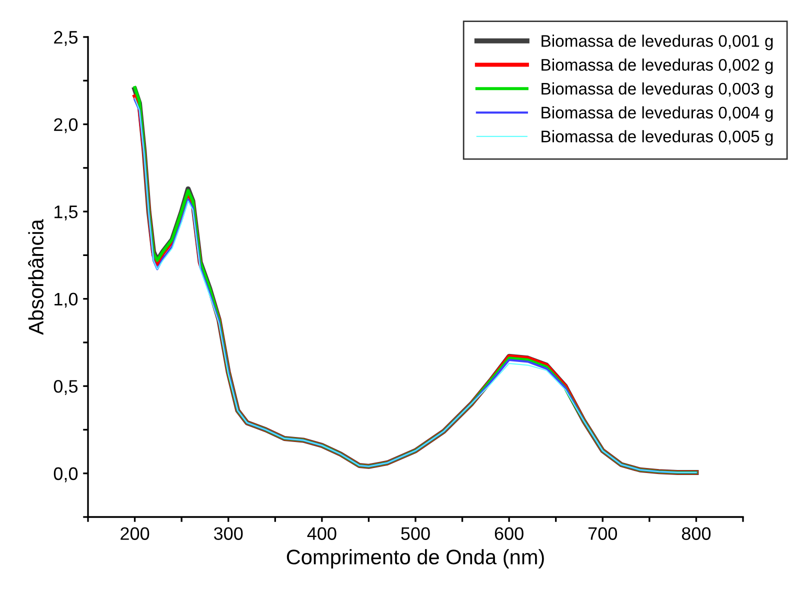 This screenshot has height=590, width=812. Describe the element at coordinates (66, 387) in the screenshot. I see `y-tick-label: 0,5` at that location.